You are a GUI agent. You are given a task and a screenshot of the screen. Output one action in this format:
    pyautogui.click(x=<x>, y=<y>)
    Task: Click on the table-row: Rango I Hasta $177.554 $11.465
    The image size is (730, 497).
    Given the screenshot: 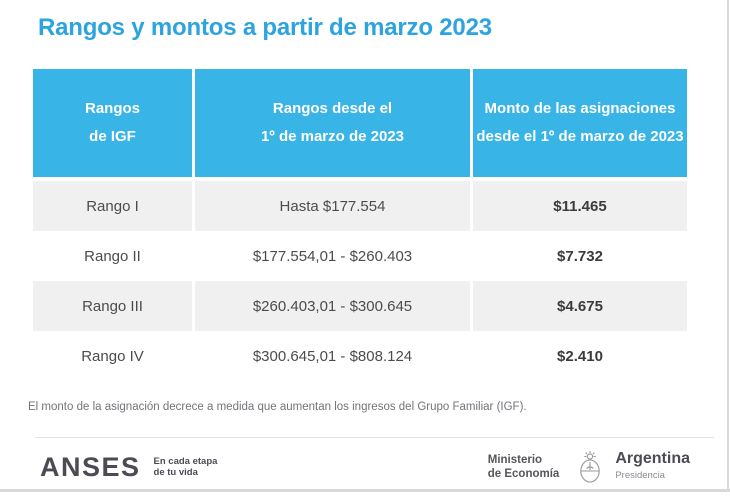 What is the action you would take?
    pyautogui.click(x=360, y=206)
    